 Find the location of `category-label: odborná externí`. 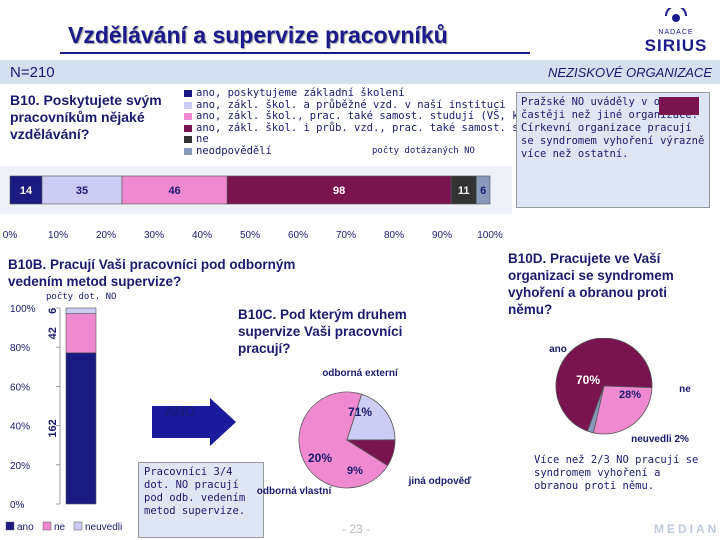

category-label: odborná externí is located at coordinates (360, 373).